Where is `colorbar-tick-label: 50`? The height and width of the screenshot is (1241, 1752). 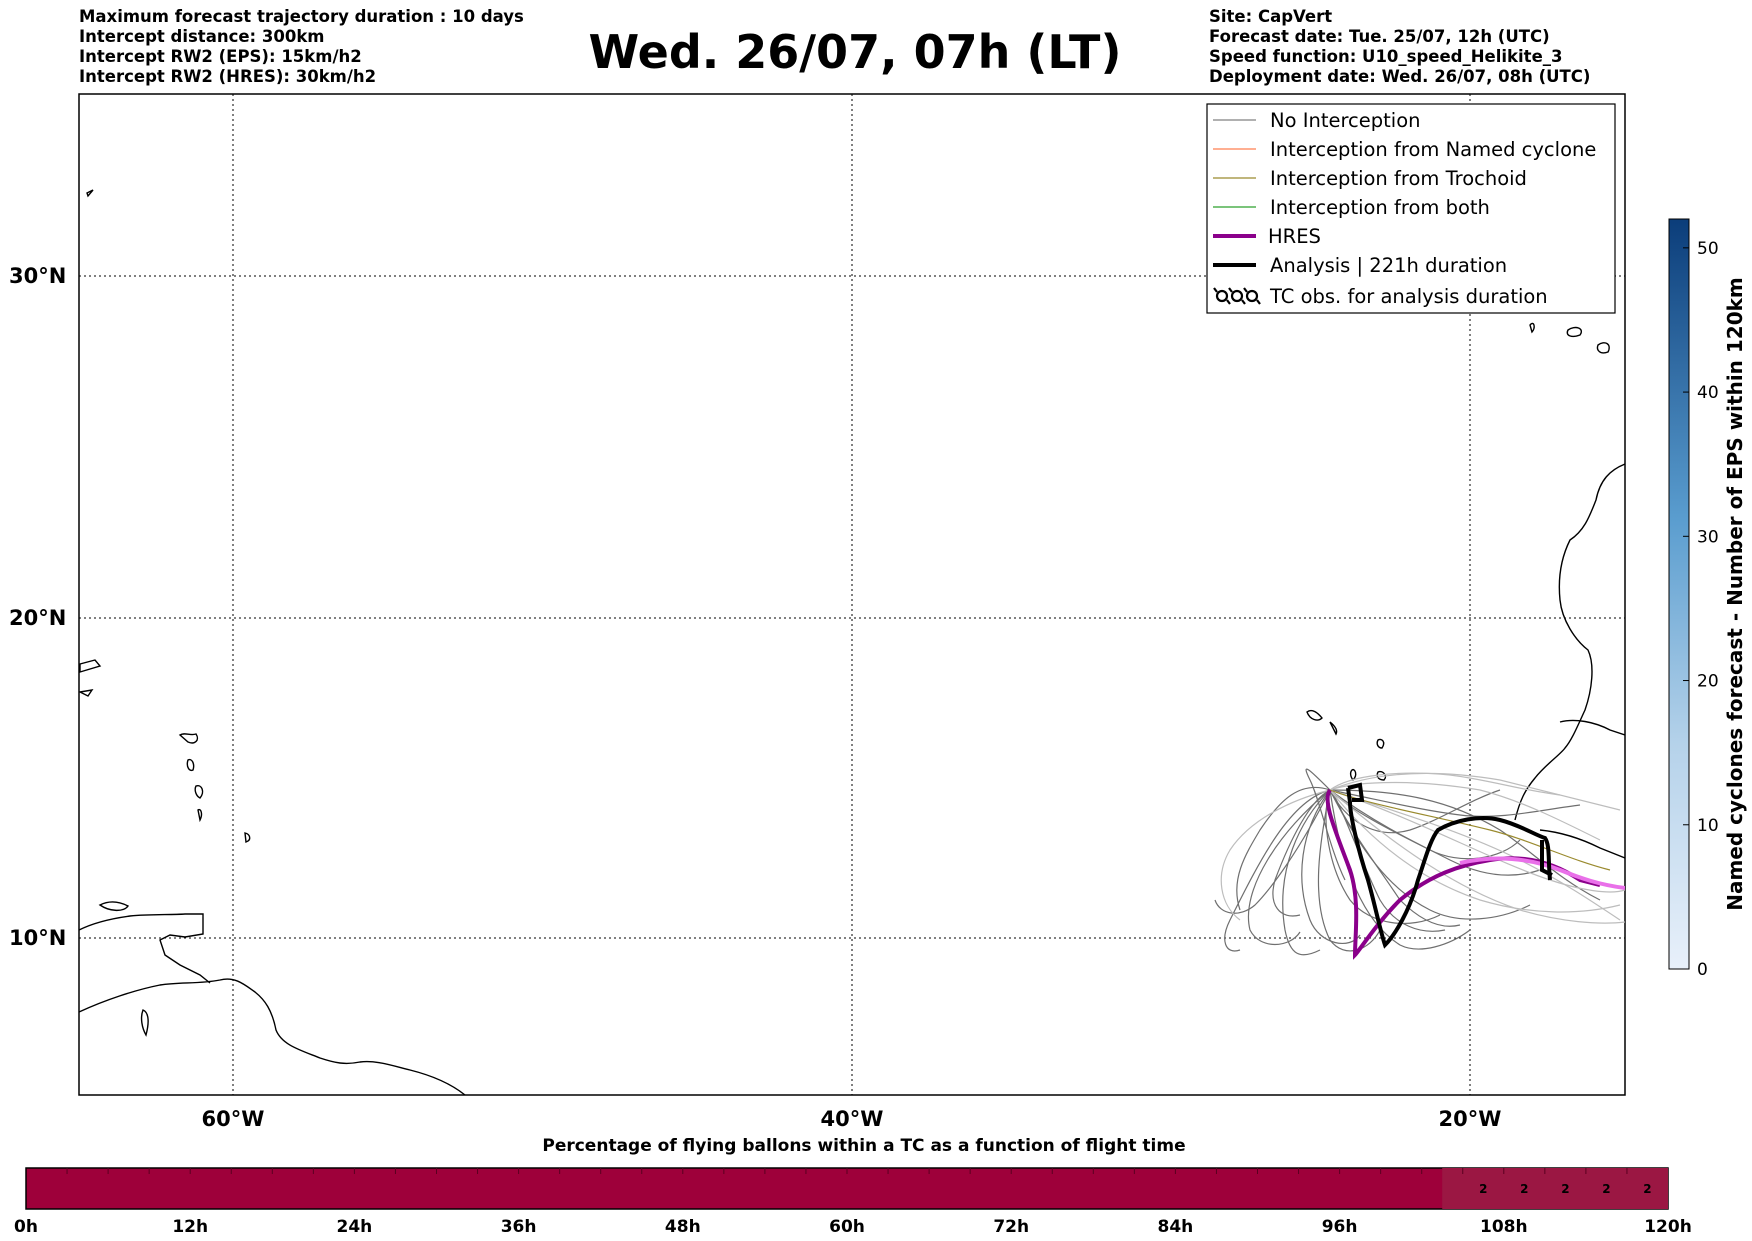 colorbar-tick-label: 50 is located at coordinates (1708, 249).